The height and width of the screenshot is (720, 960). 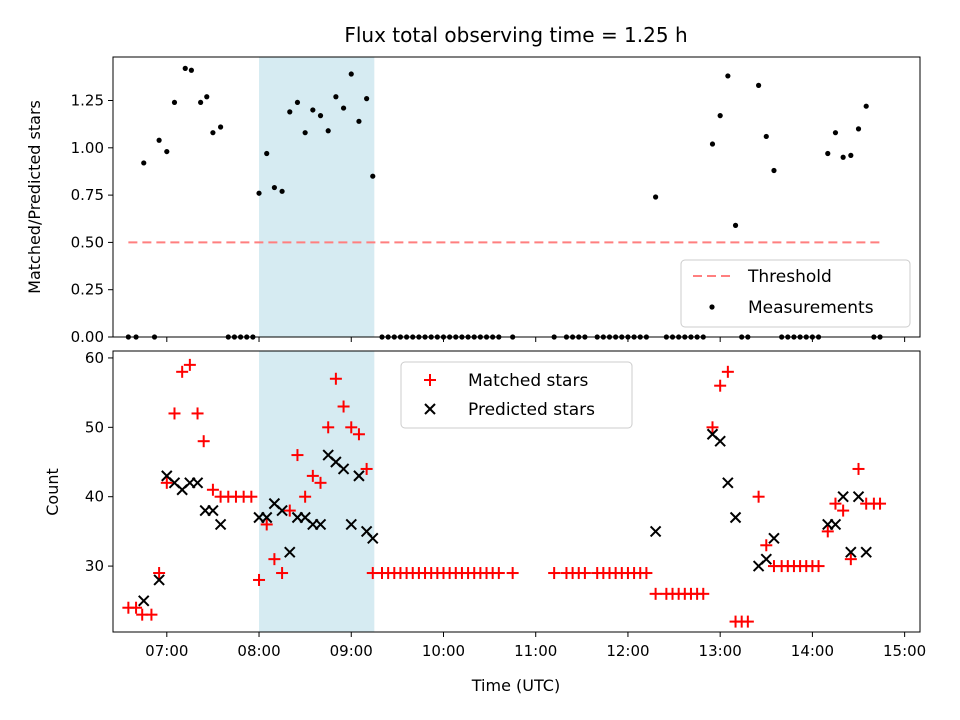 I want to click on bottom-y-tick-label: 60, so click(x=94, y=358).